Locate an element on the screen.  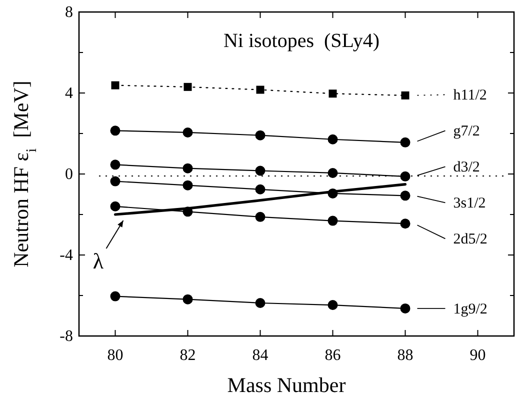
x-tick-label: 86 is located at coordinates (332, 355).